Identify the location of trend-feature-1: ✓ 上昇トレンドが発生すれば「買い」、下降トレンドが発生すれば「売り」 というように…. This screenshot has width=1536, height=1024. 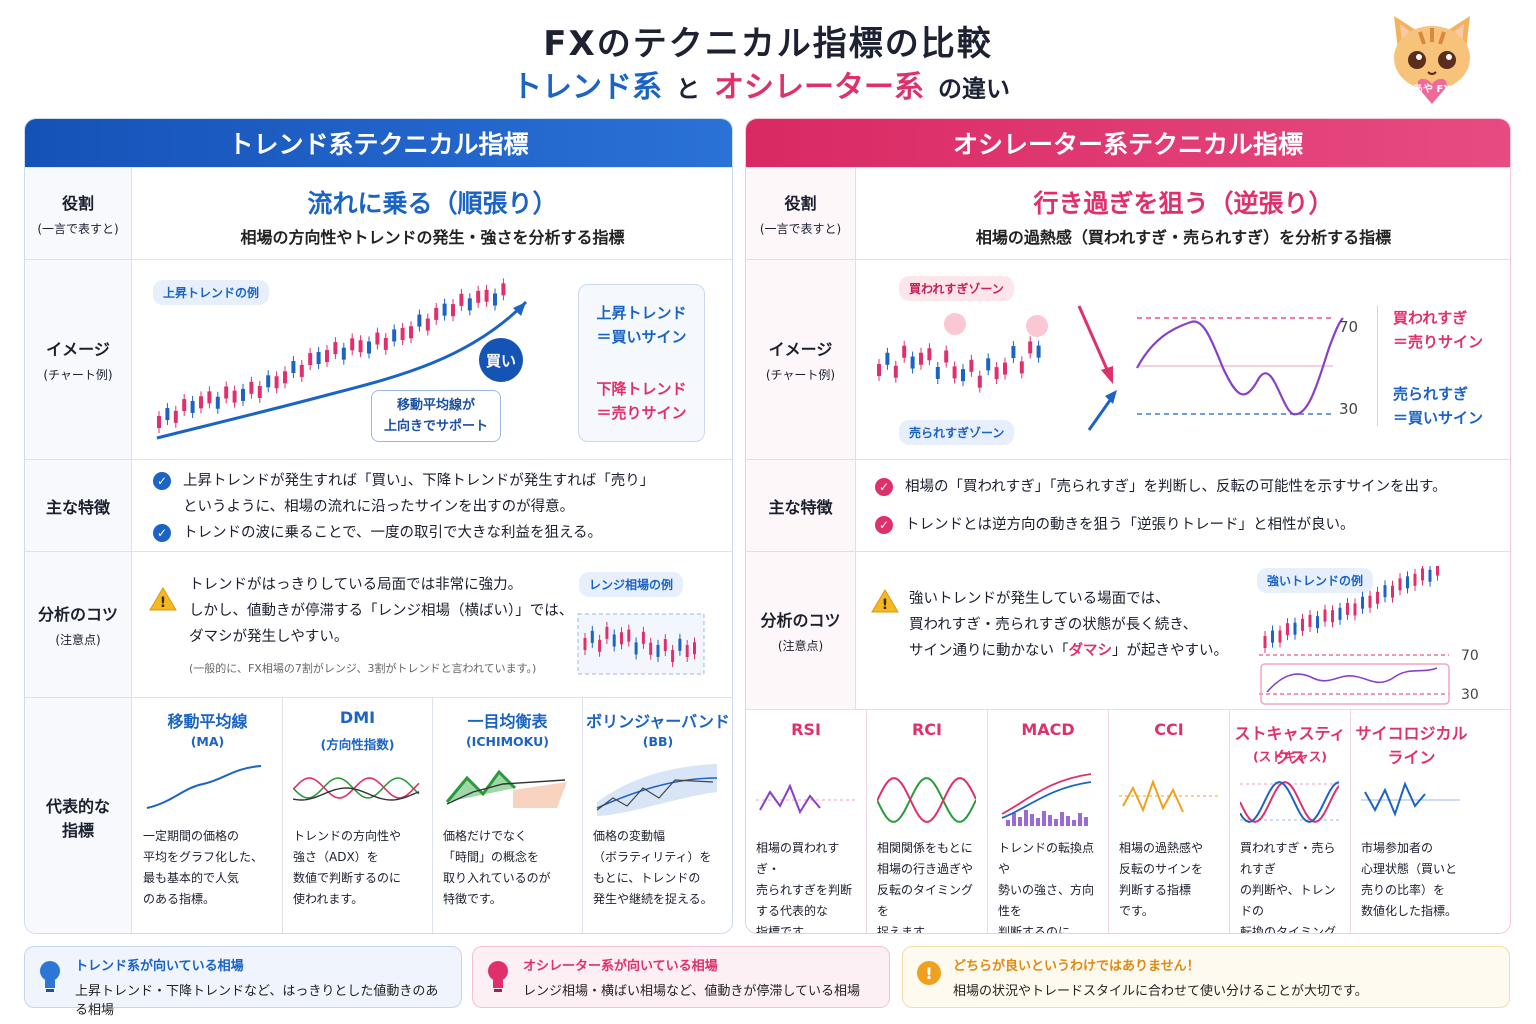
(403, 494).